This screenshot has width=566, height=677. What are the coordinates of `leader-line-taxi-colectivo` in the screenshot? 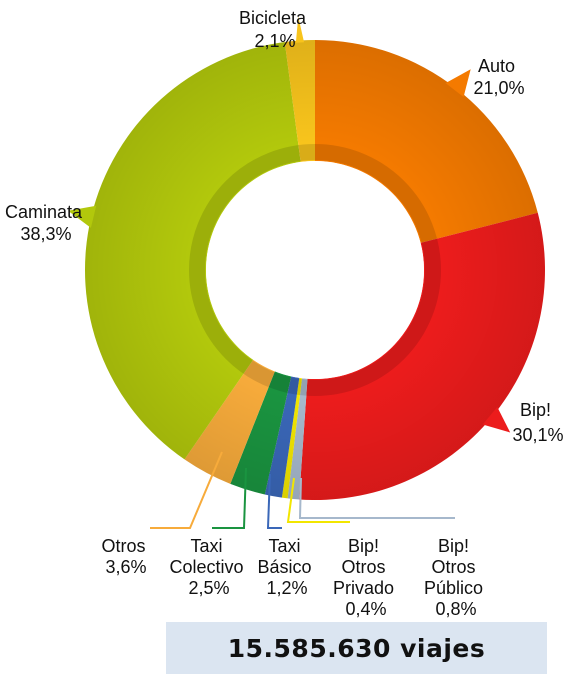 It's located at (229, 498).